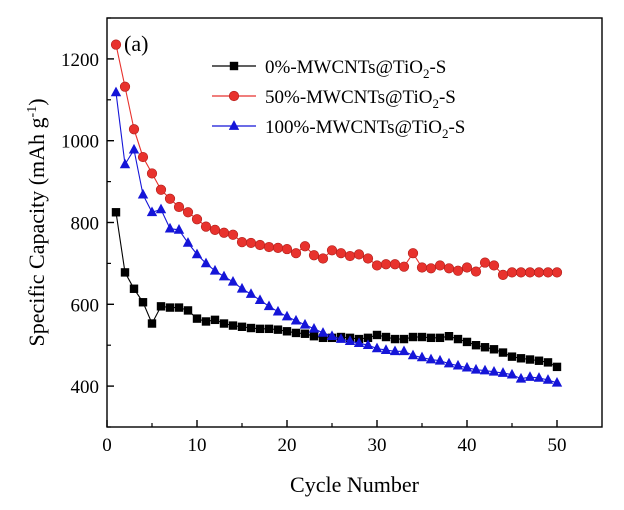  I want to click on x-axis-title: Cycle Number, so click(355, 484).